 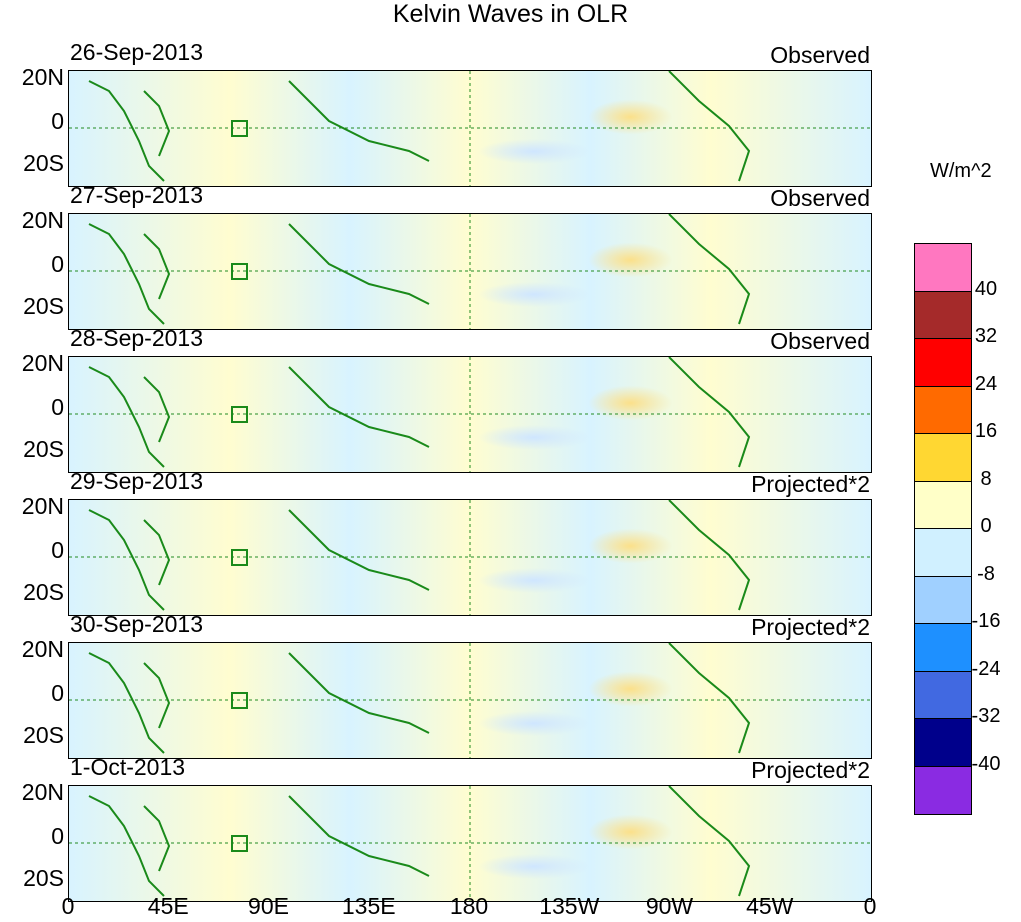 I want to click on panel-date: 29-Sep-2013, so click(x=136, y=481).